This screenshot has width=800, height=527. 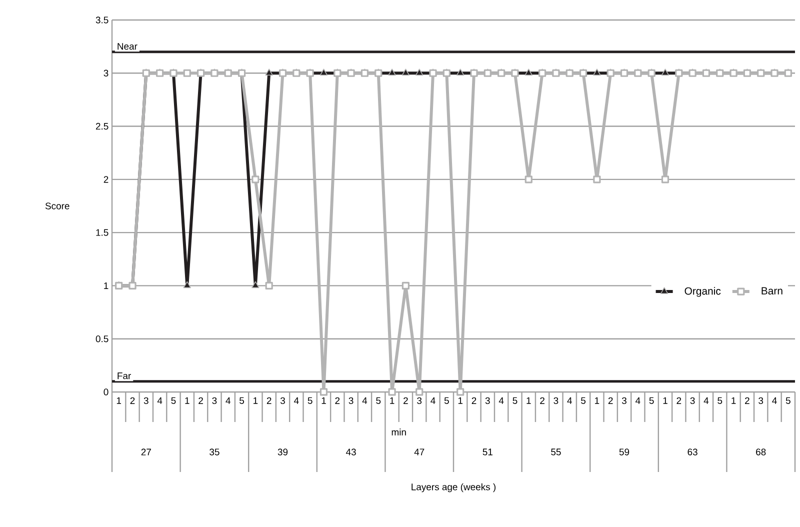 I want to click on text: 39, so click(x=283, y=452).